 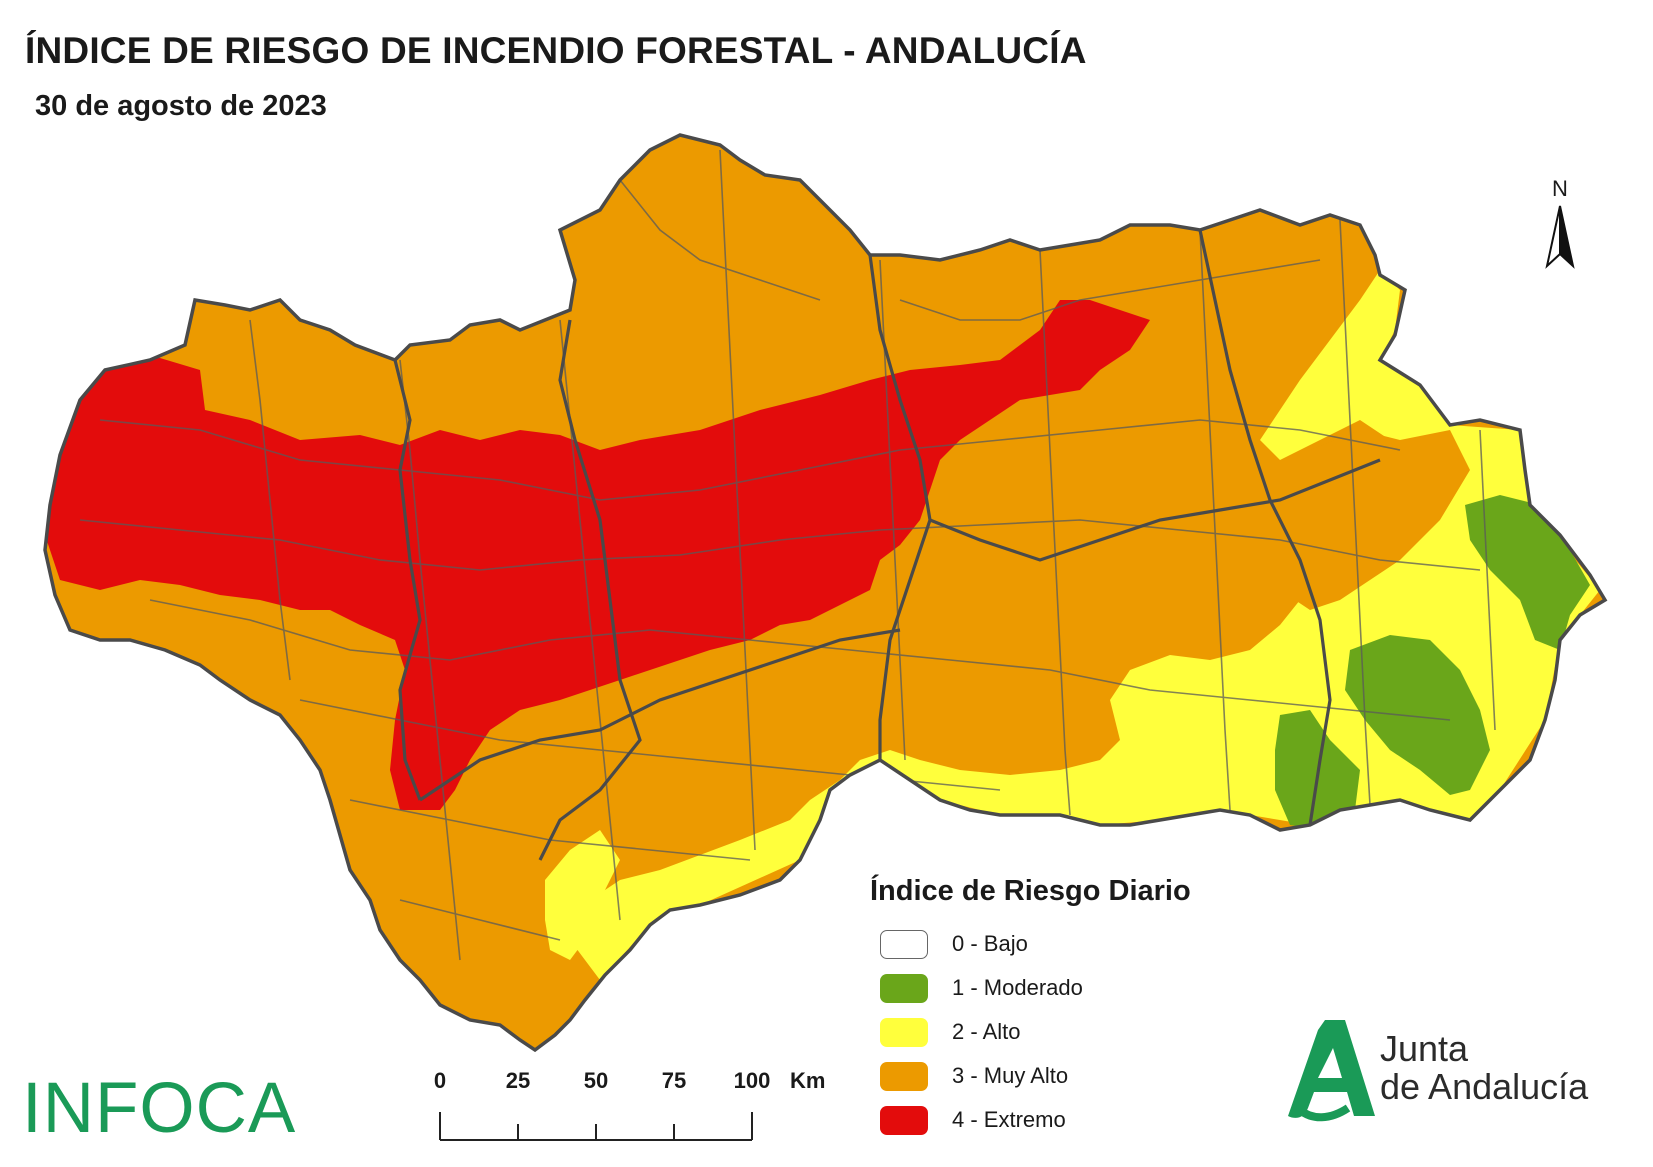 What do you see at coordinates (1017, 987) in the screenshot?
I see `legend-label-moderado: 1 - Moderado` at bounding box center [1017, 987].